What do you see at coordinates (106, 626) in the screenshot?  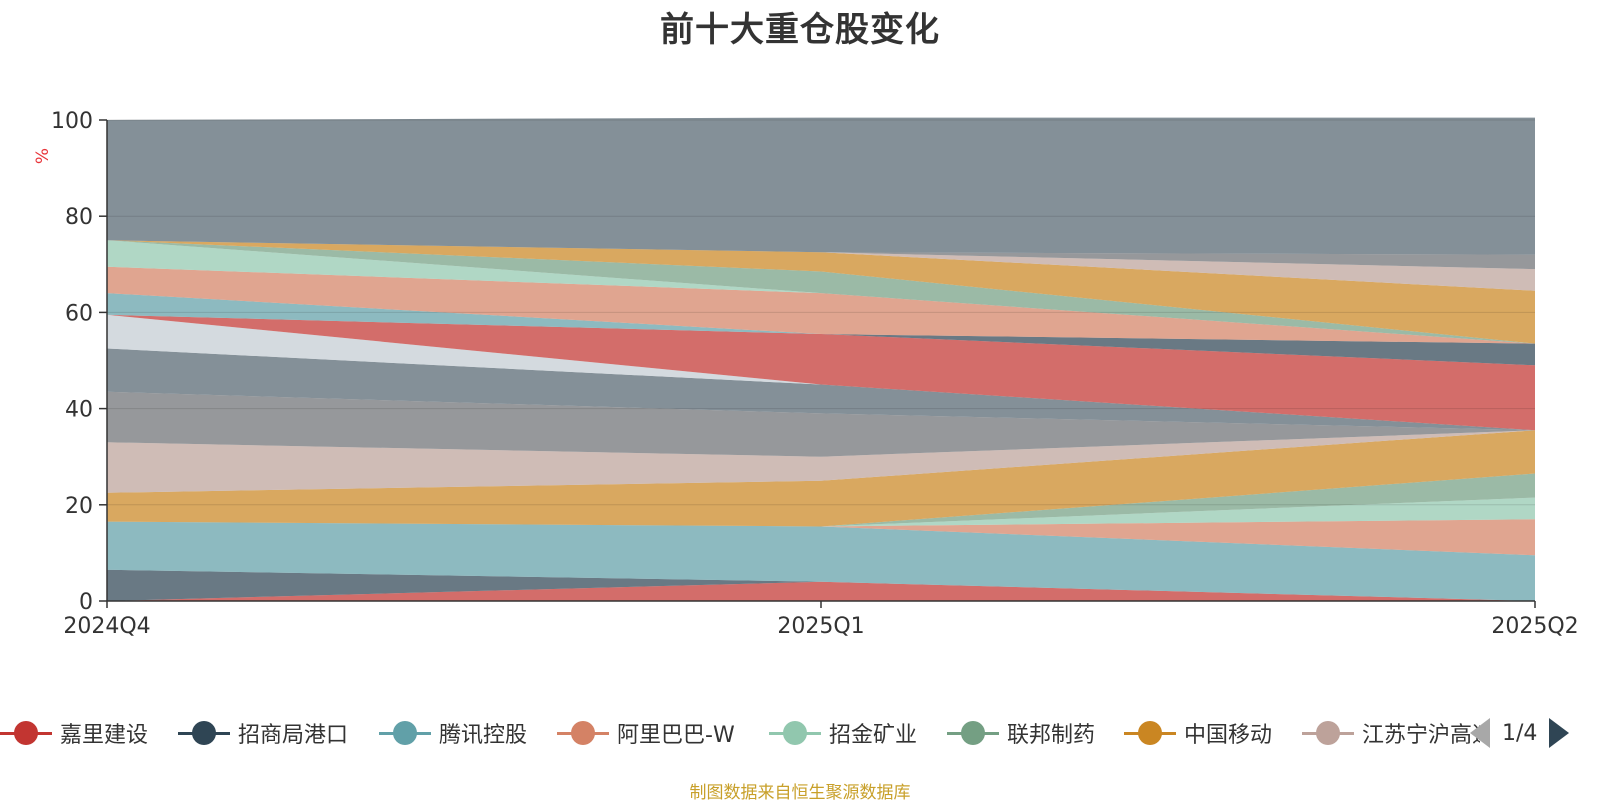 I see `x-tick-label: 2024Q4` at bounding box center [106, 626].